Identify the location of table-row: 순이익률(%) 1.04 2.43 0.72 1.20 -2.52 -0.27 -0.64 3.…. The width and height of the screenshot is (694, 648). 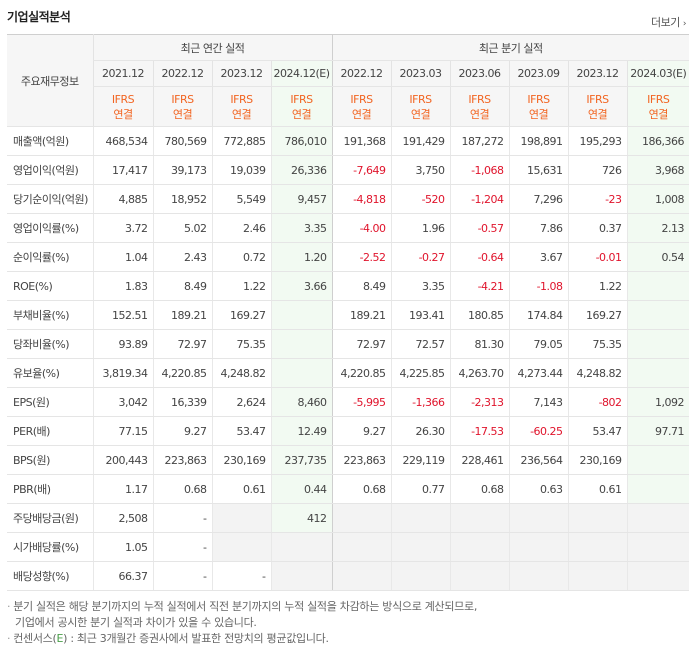
(348, 257).